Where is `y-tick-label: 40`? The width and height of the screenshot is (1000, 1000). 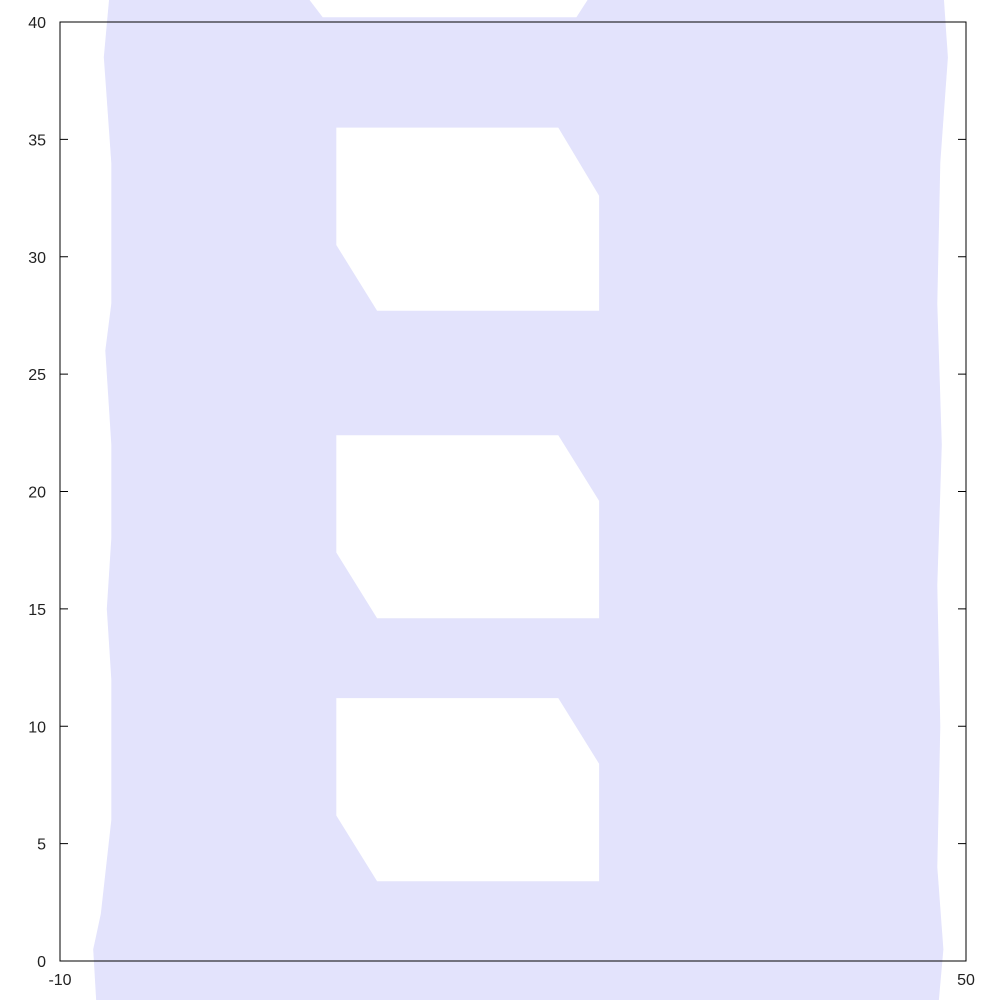 y-tick-label: 40 is located at coordinates (37, 23).